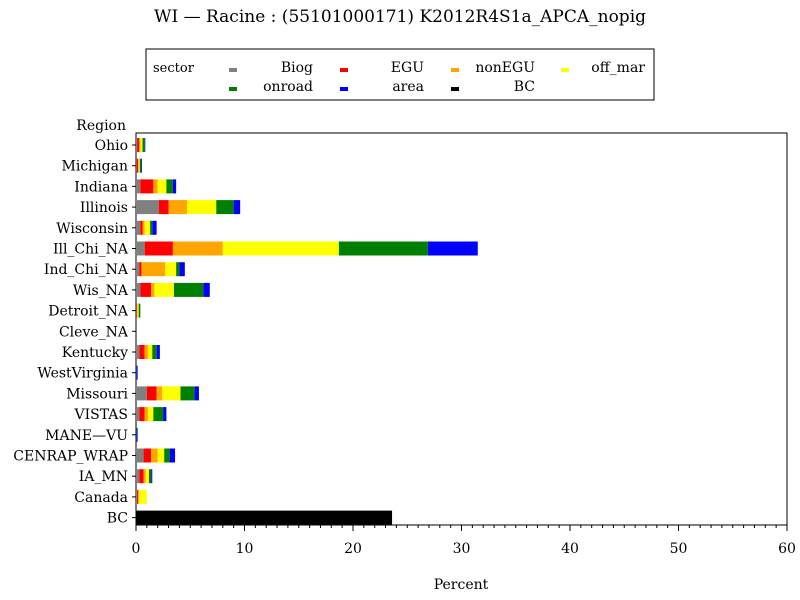 This screenshot has height=600, width=800. I want to click on y-tick-label: Michigan, so click(95, 167).